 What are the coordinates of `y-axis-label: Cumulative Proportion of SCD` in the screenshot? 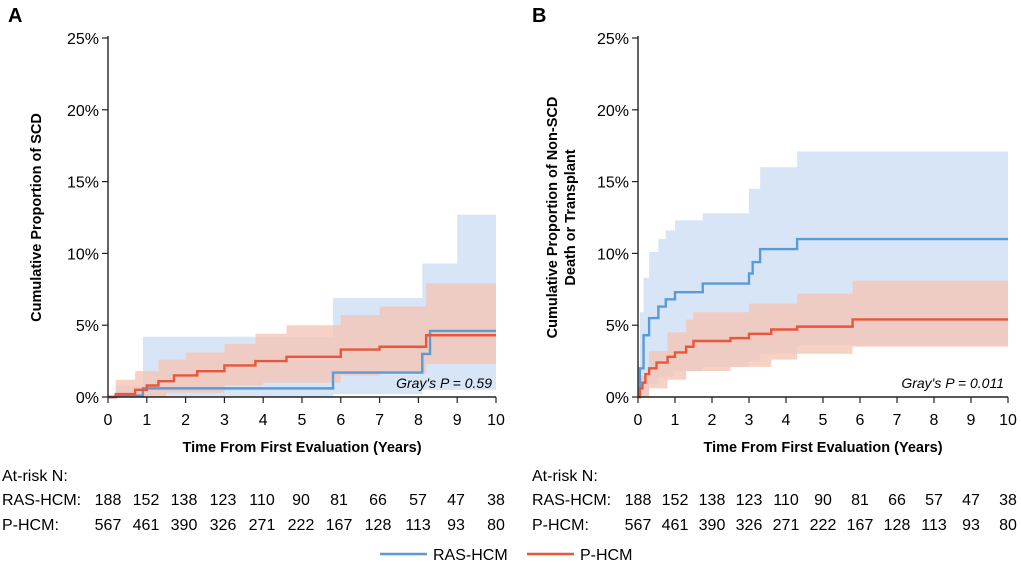 It's located at (37, 217).